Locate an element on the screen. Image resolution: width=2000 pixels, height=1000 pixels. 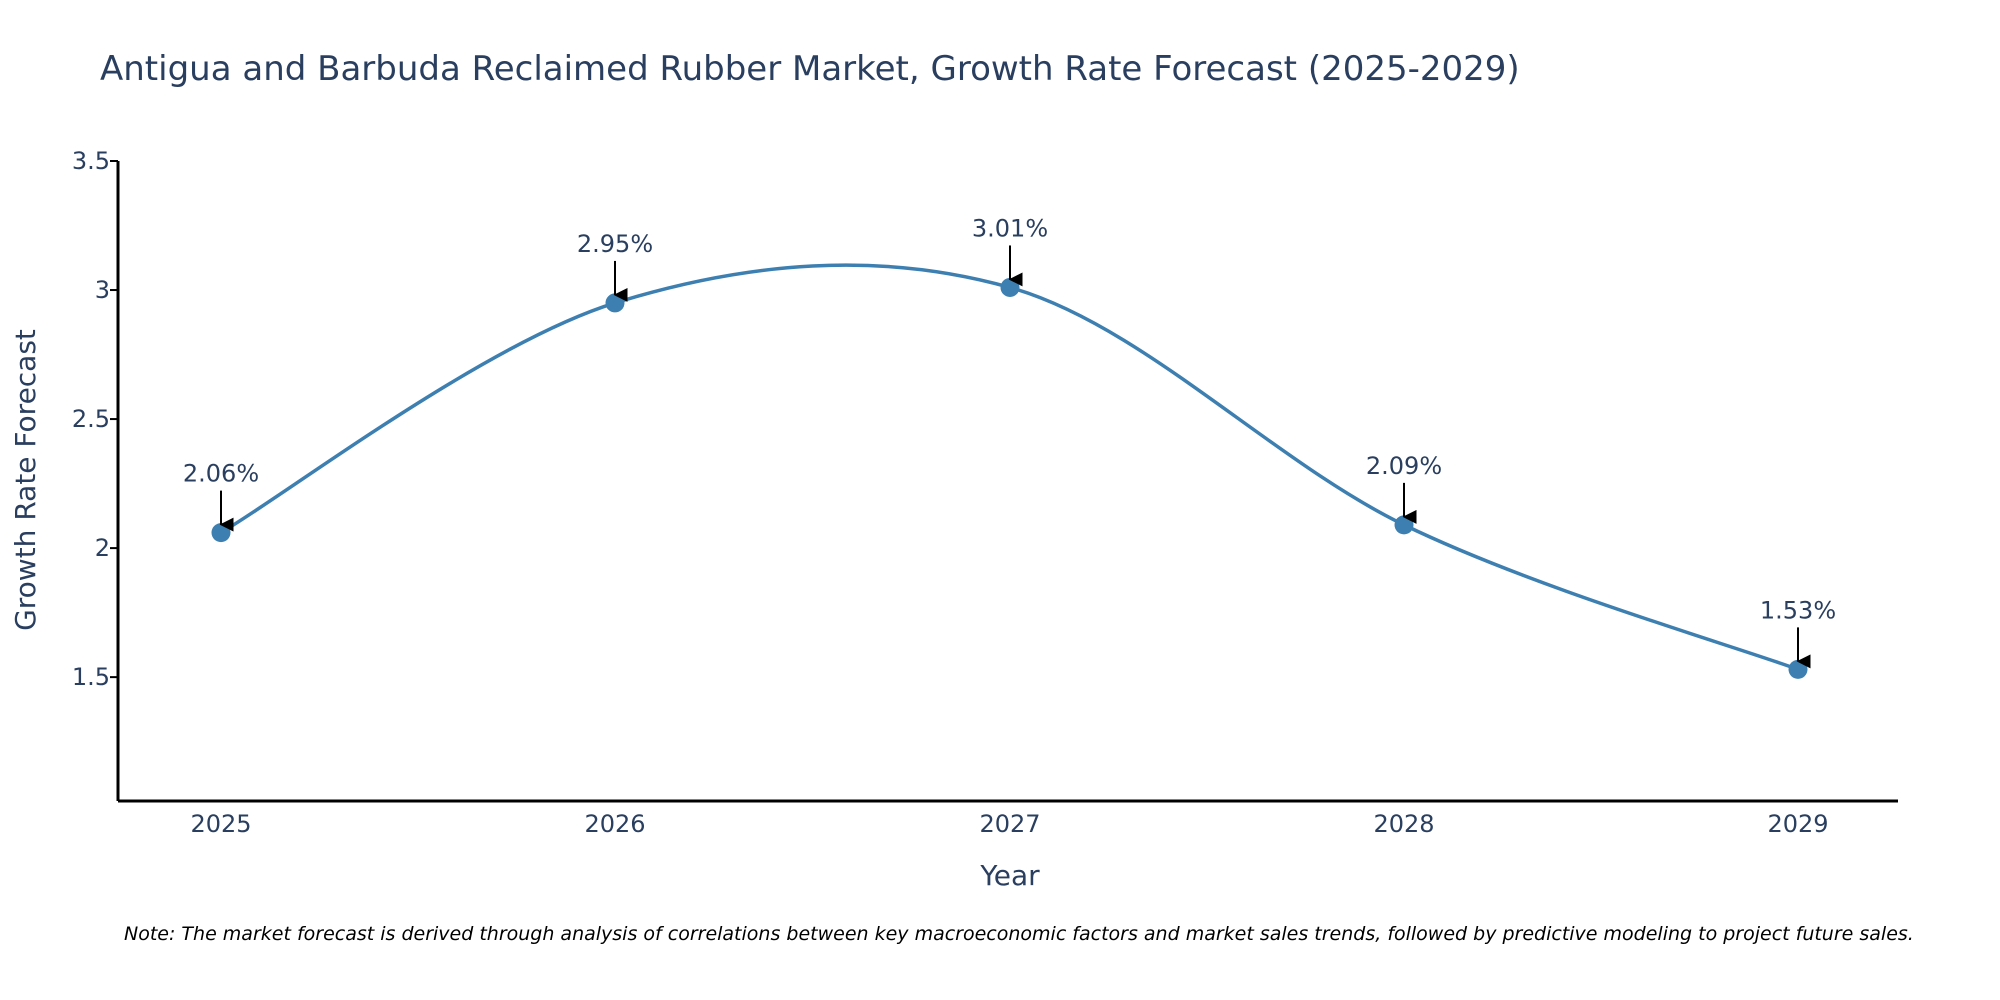
x-tick-label: 2028 is located at coordinates (1403, 824).